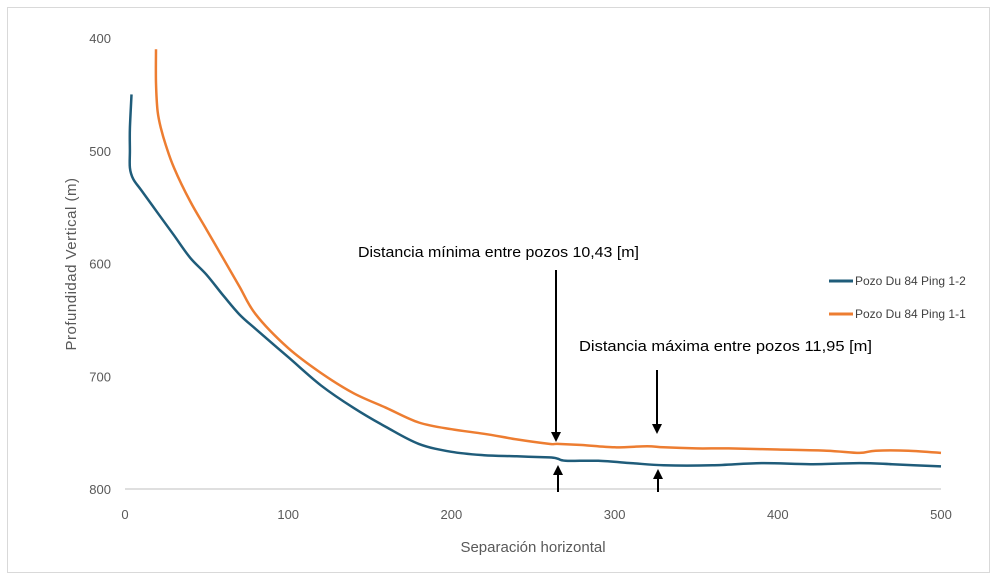 The width and height of the screenshot is (998, 581). I want to click on y-tick-label: 800, so click(100, 489).